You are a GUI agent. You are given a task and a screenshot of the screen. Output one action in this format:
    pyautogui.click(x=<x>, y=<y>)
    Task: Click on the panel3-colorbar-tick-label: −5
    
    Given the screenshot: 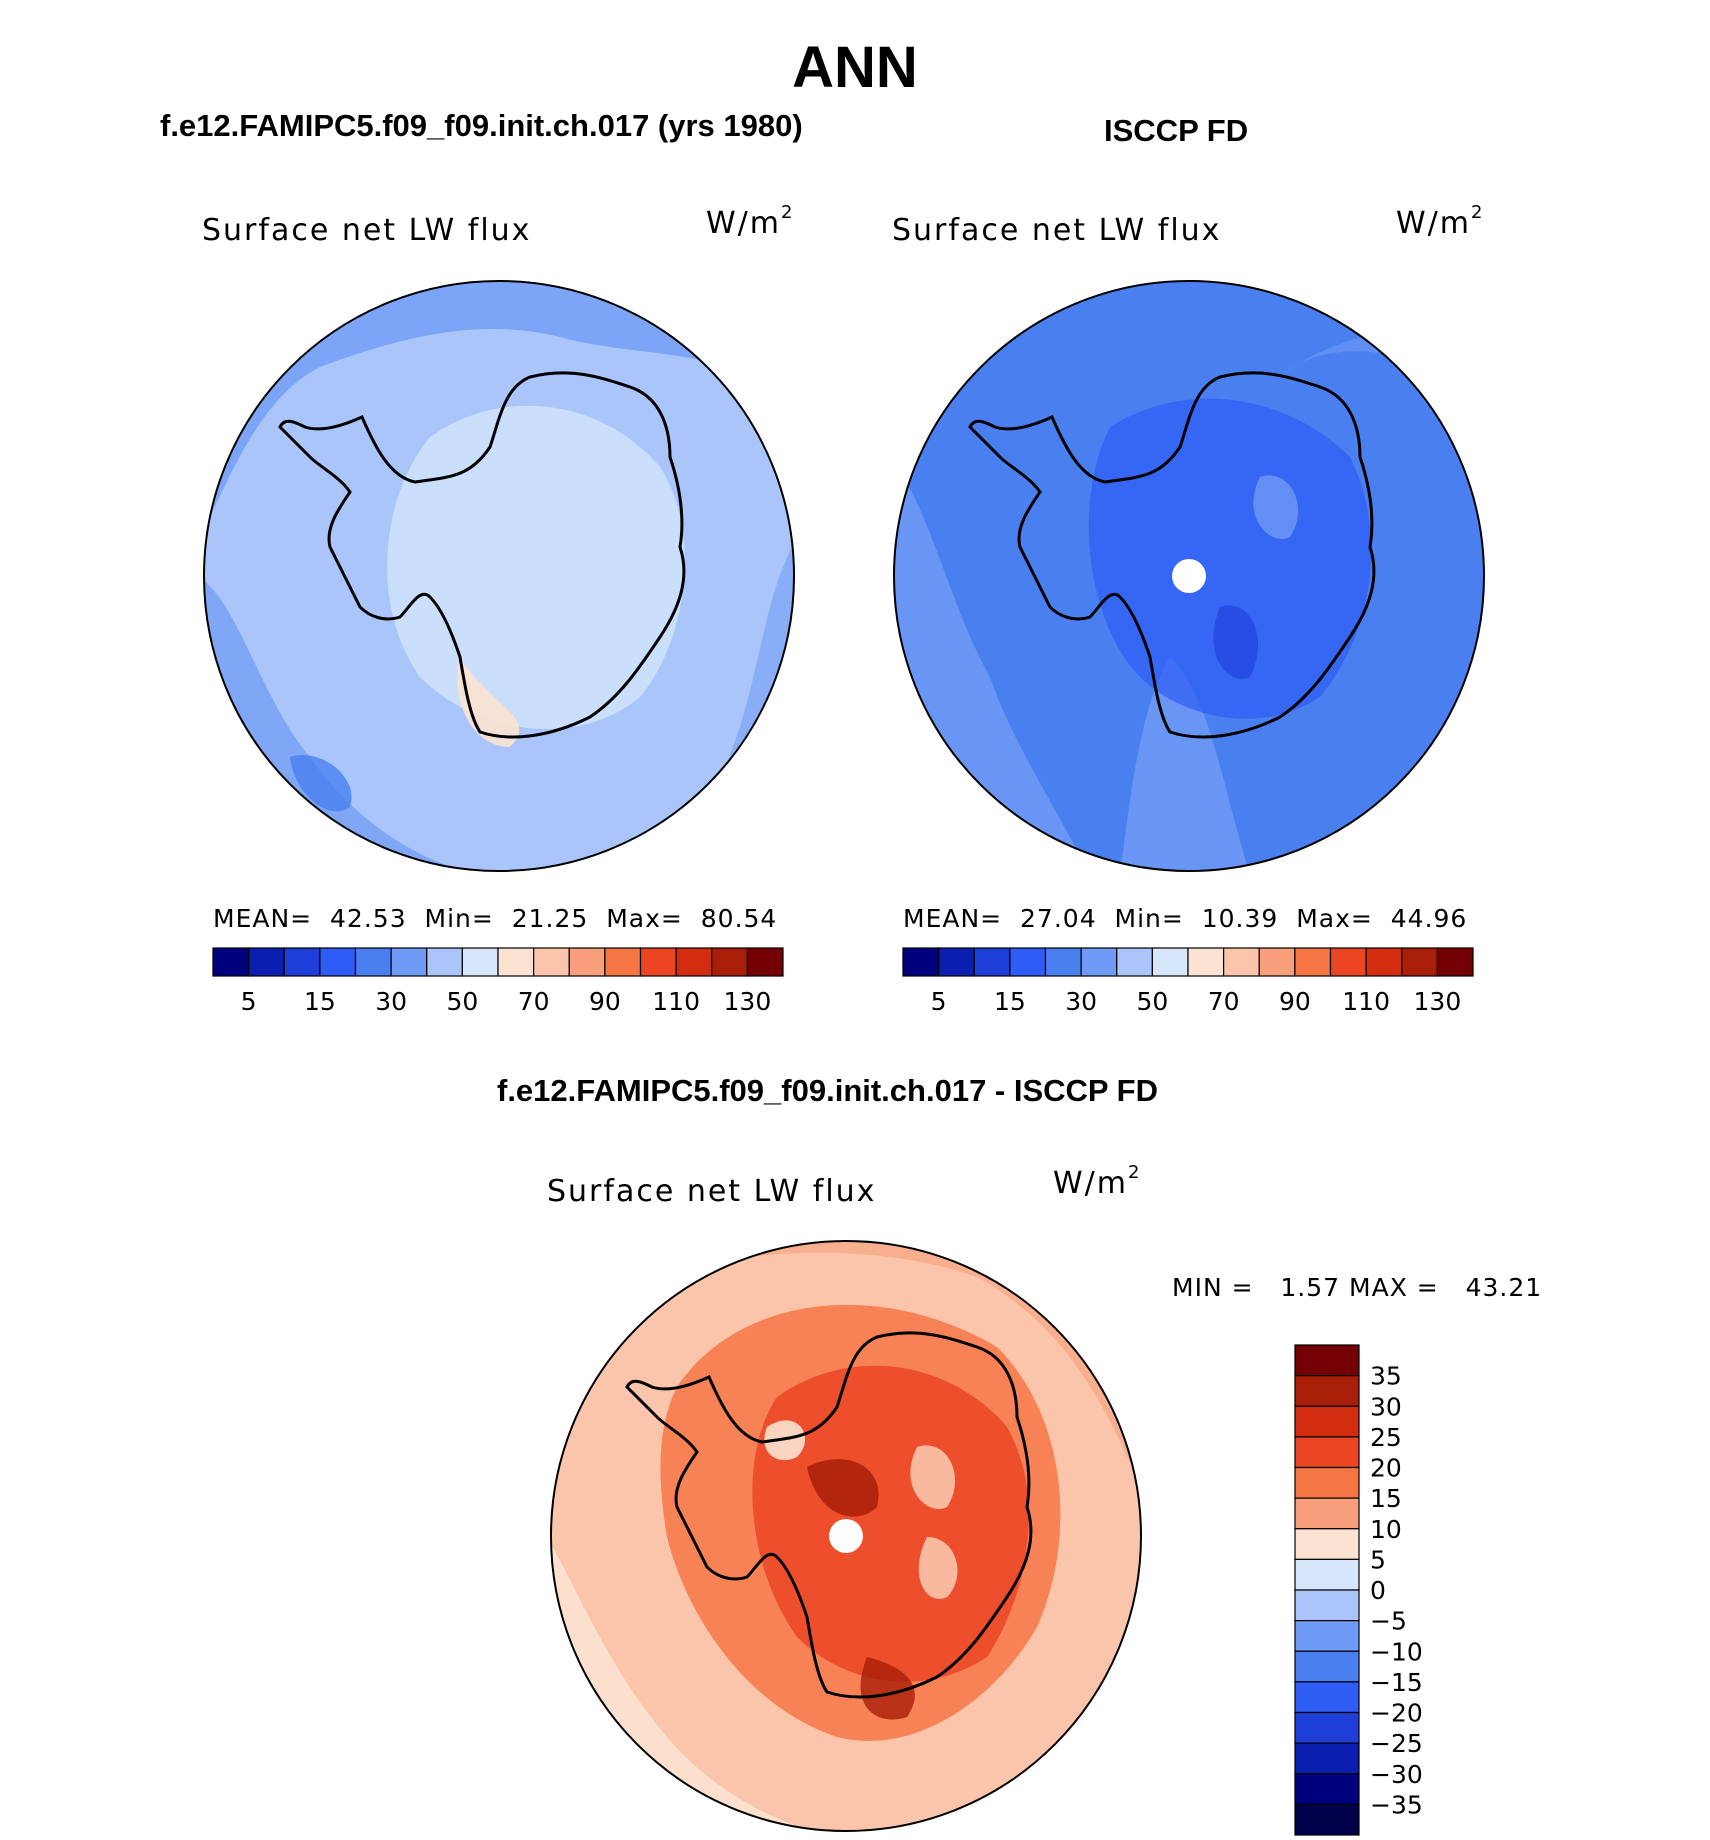 What is the action you would take?
    pyautogui.click(x=1388, y=1621)
    